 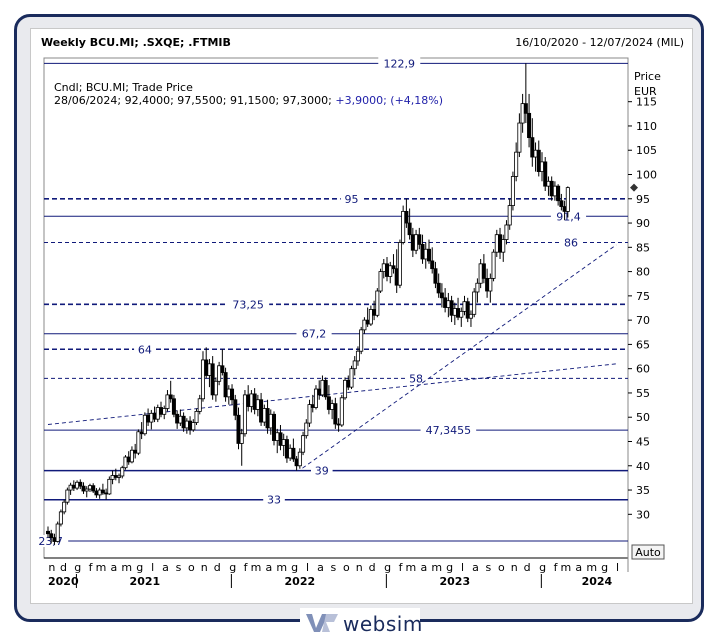 What do you see at coordinates (571, 242) in the screenshot?
I see `level-label: 86` at bounding box center [571, 242].